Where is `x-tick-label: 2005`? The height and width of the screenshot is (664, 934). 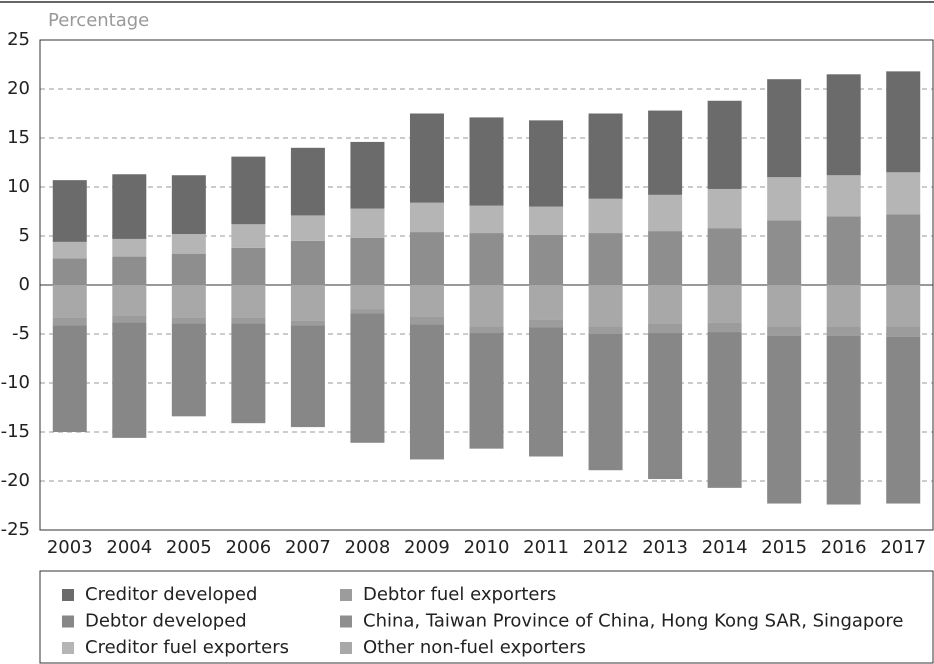 x-tick-label: 2005 is located at coordinates (189, 547).